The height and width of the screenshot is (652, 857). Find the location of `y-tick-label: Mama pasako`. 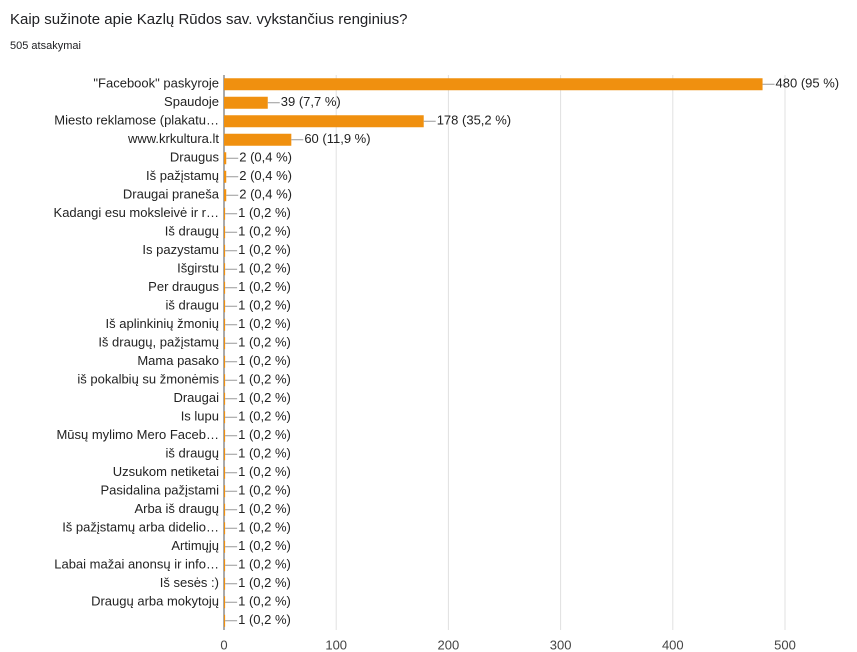

y-tick-label: Mama pasako is located at coordinates (178, 360).